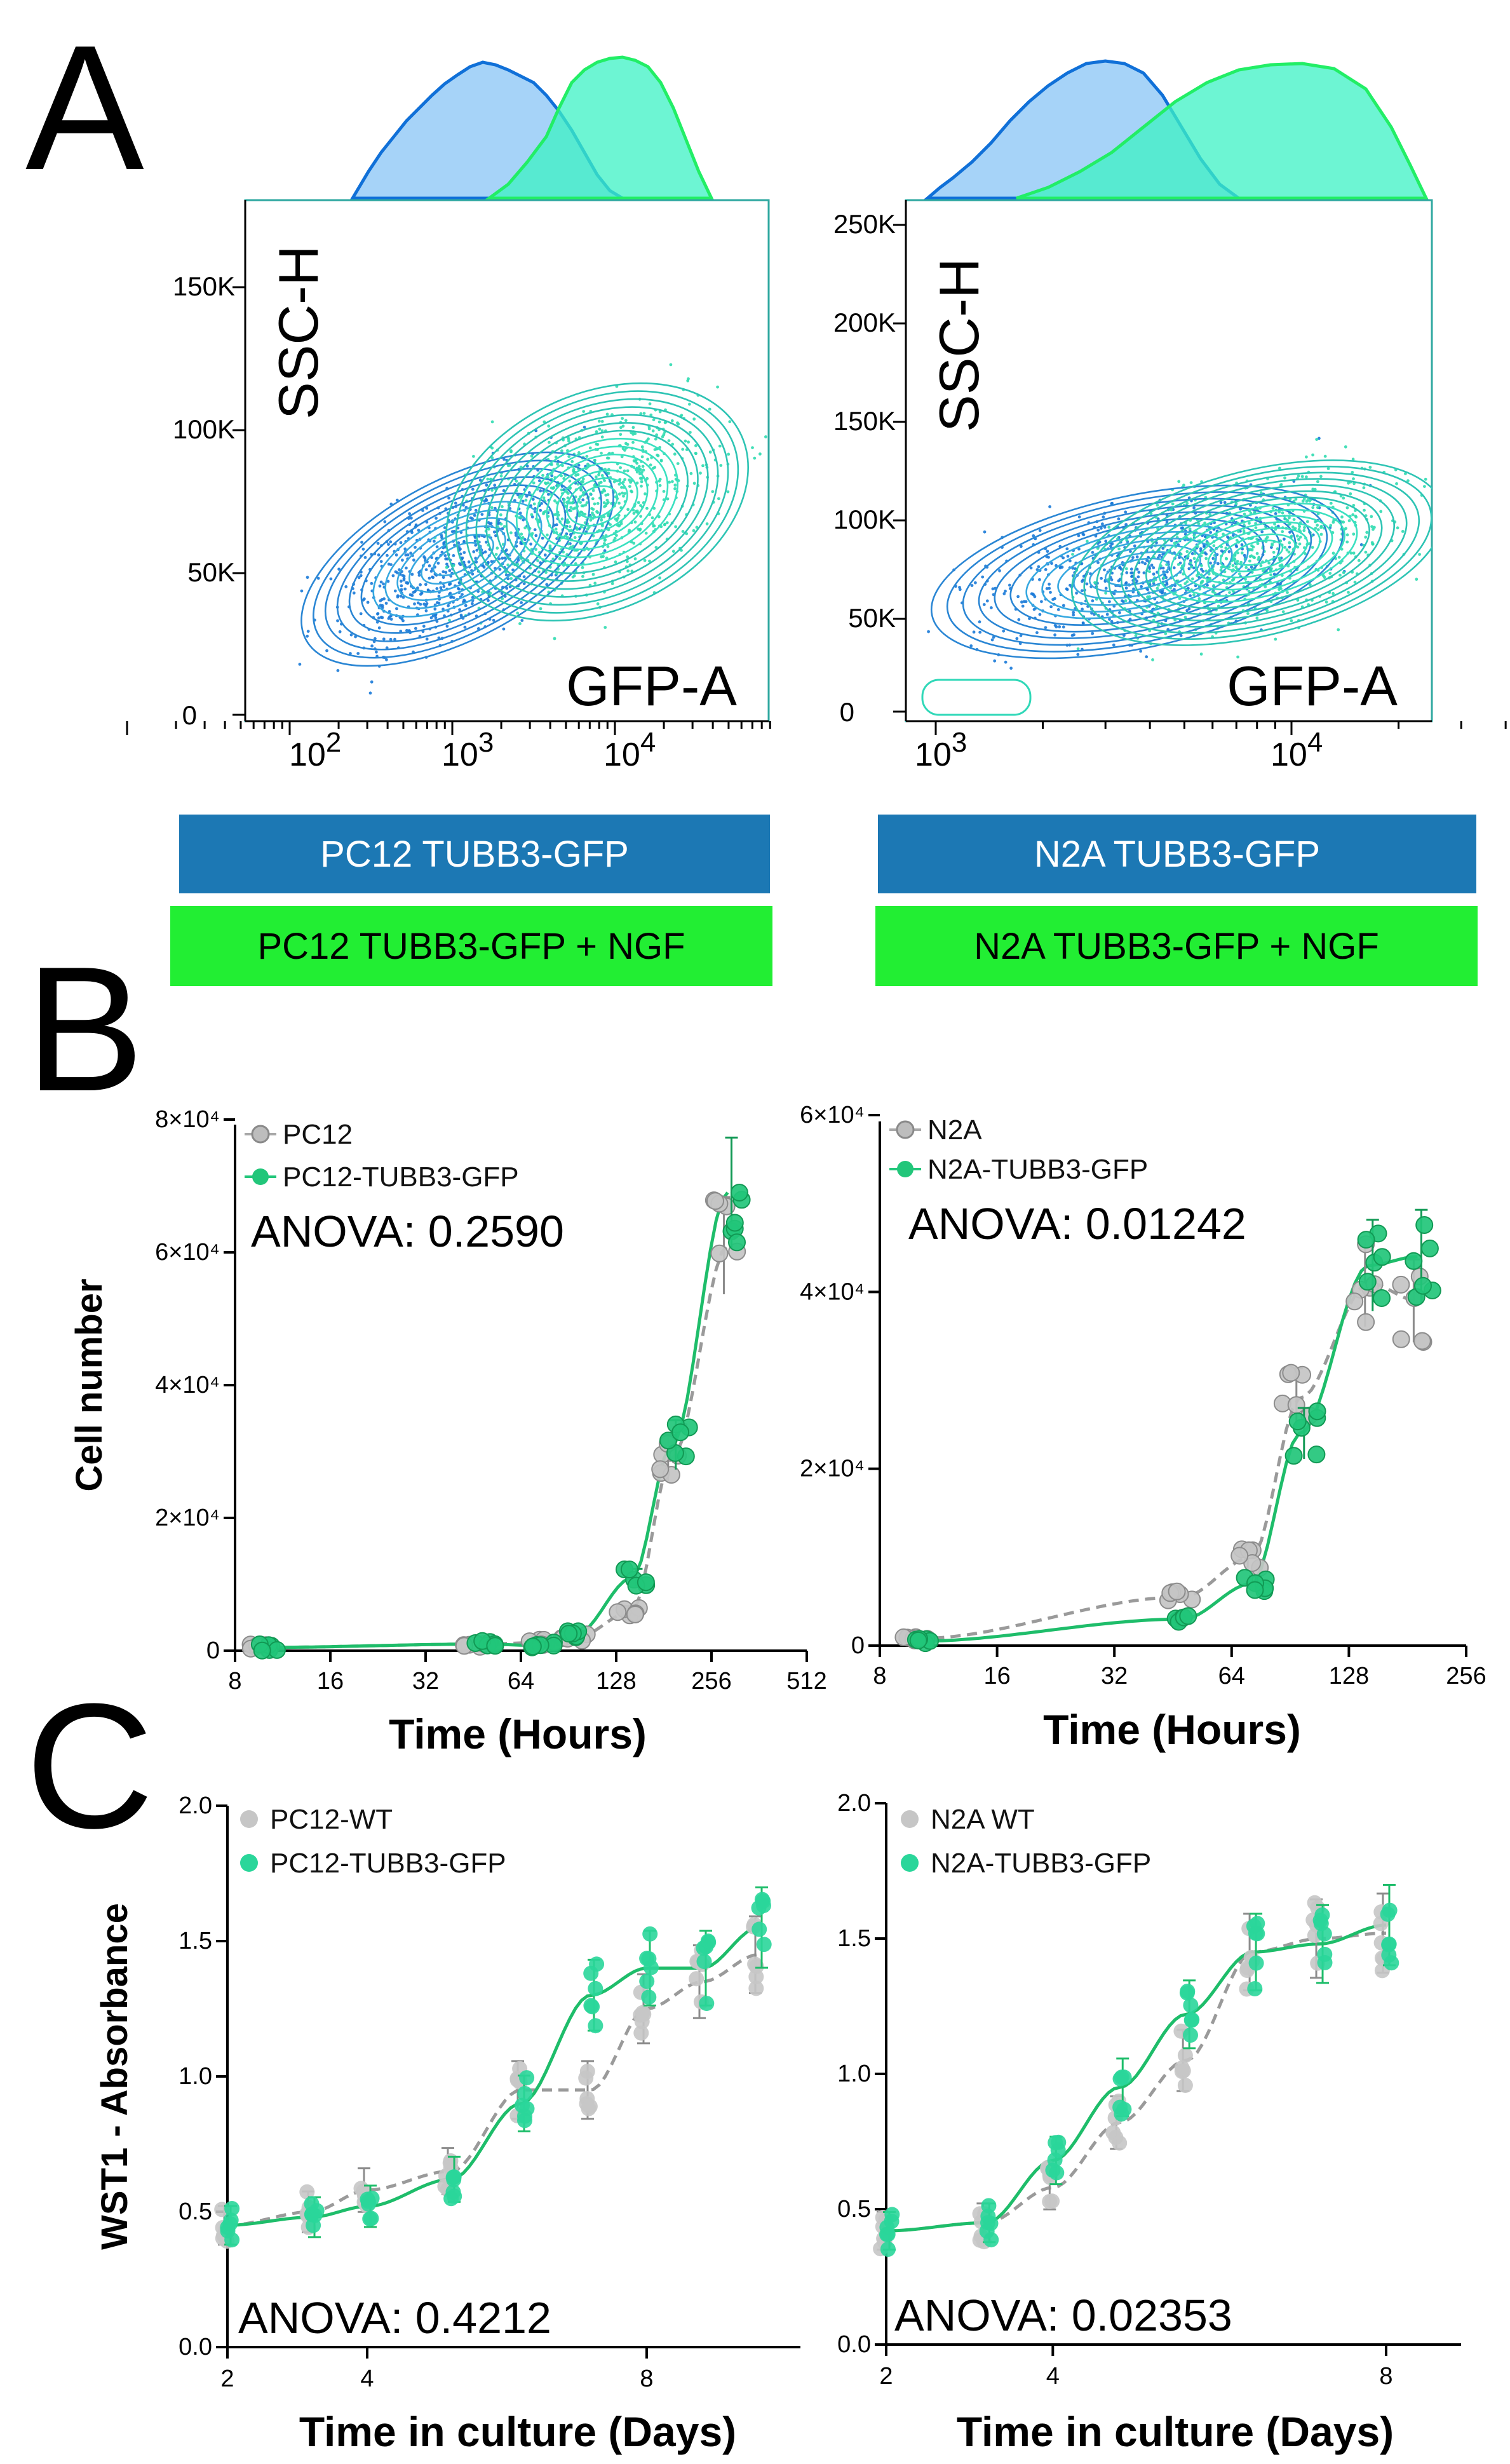 This screenshot has width=1510, height=2464. What do you see at coordinates (1175, 2432) in the screenshot?
I see `x-axis-label-c-right: Time in culture (Days)` at bounding box center [1175, 2432].